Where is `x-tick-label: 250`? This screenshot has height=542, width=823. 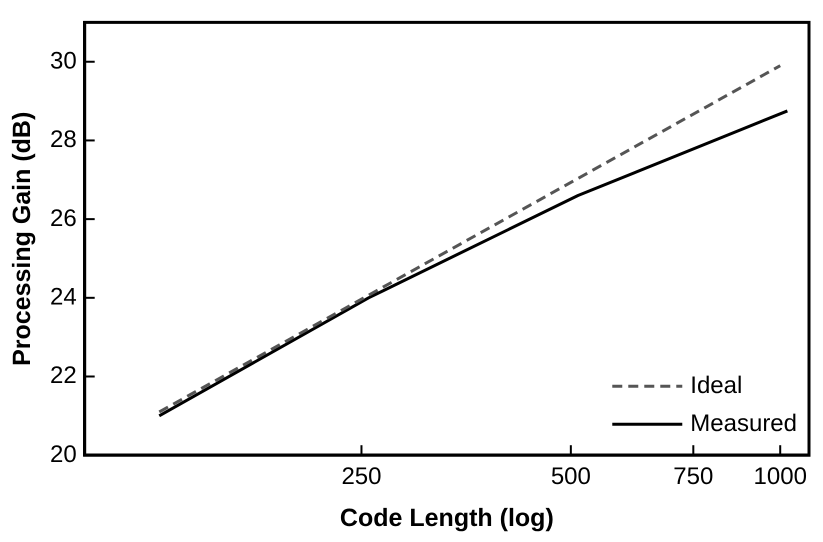 x-tick-label: 250 is located at coordinates (361, 476).